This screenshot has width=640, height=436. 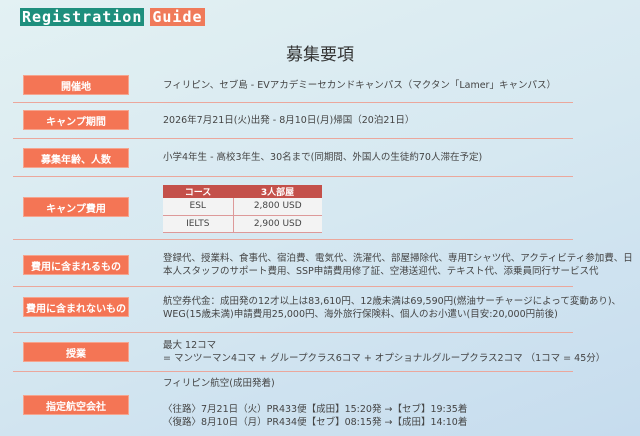 What do you see at coordinates (198, 191) in the screenshot?
I see `header-course: コース` at bounding box center [198, 191].